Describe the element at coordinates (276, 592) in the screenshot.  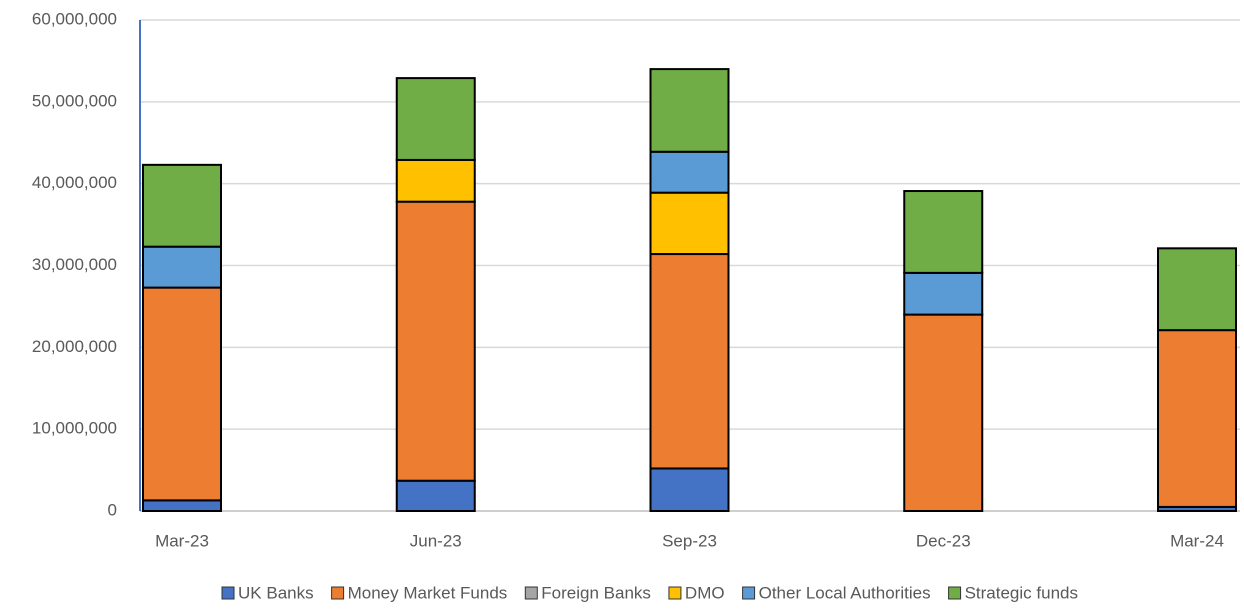
I see `legend-label: UK Banks` at that location.